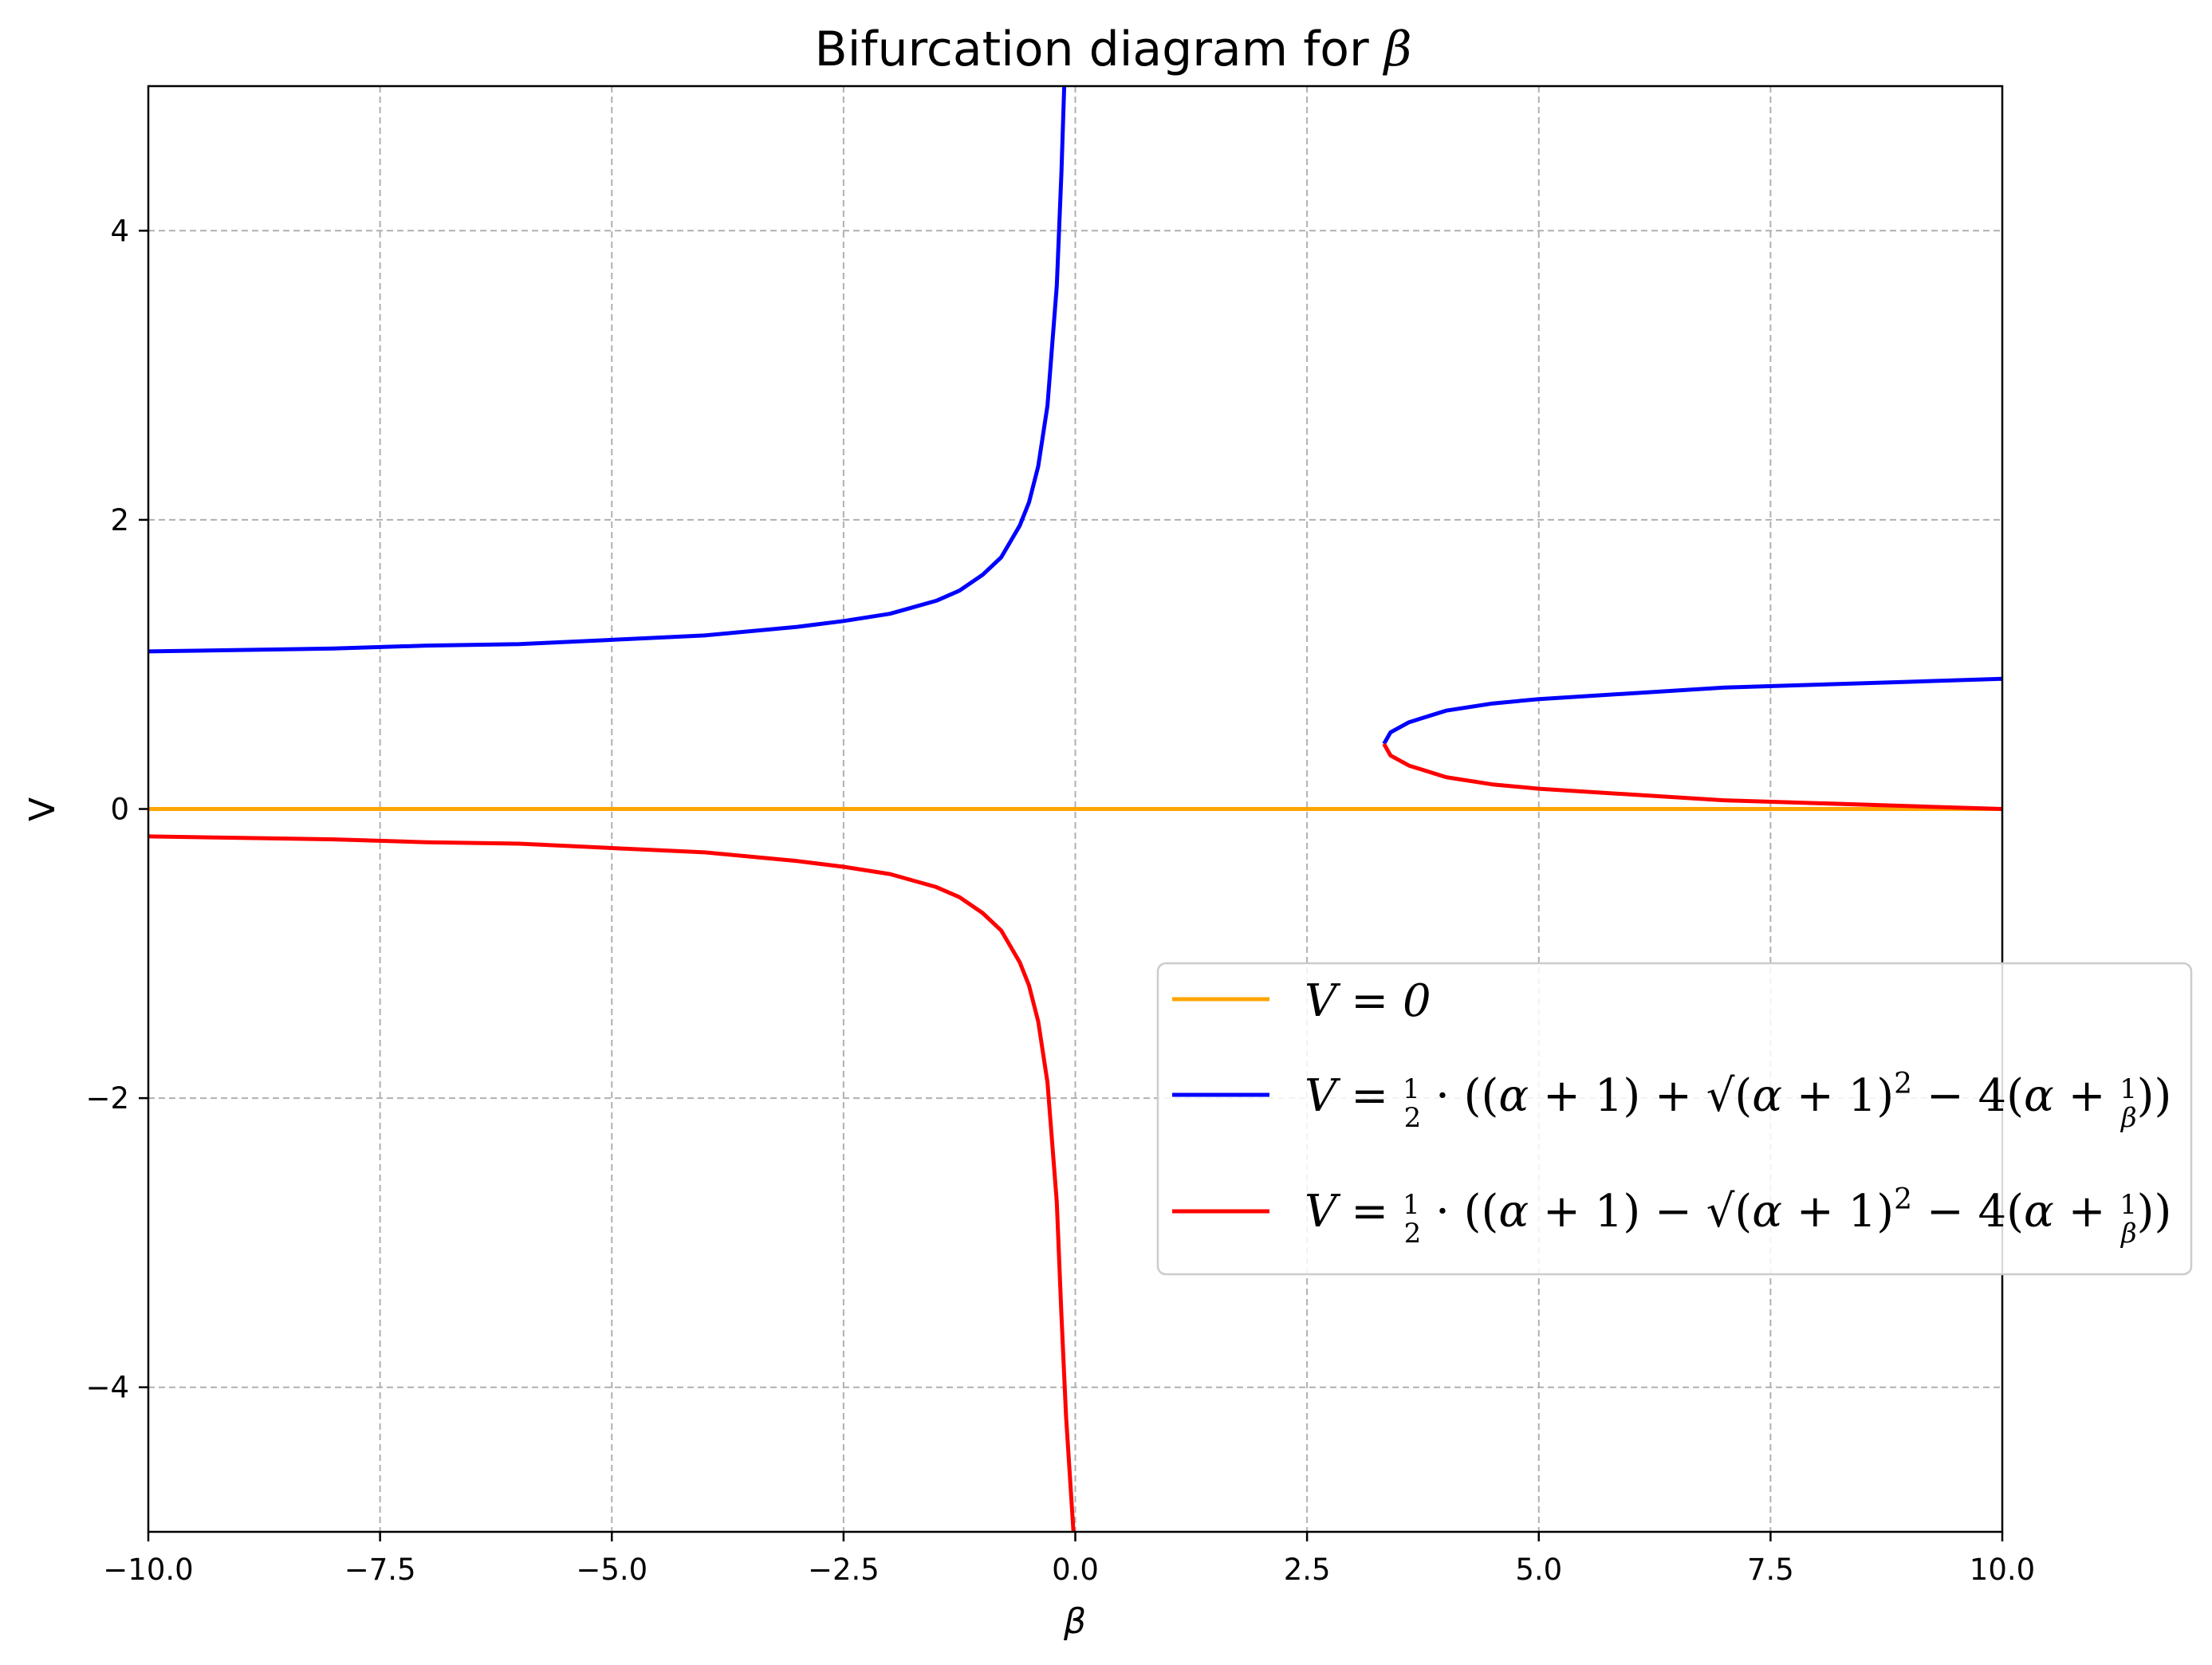  Describe the element at coordinates (1075, 1570) in the screenshot. I see `x-tick-label: 0.0` at that location.